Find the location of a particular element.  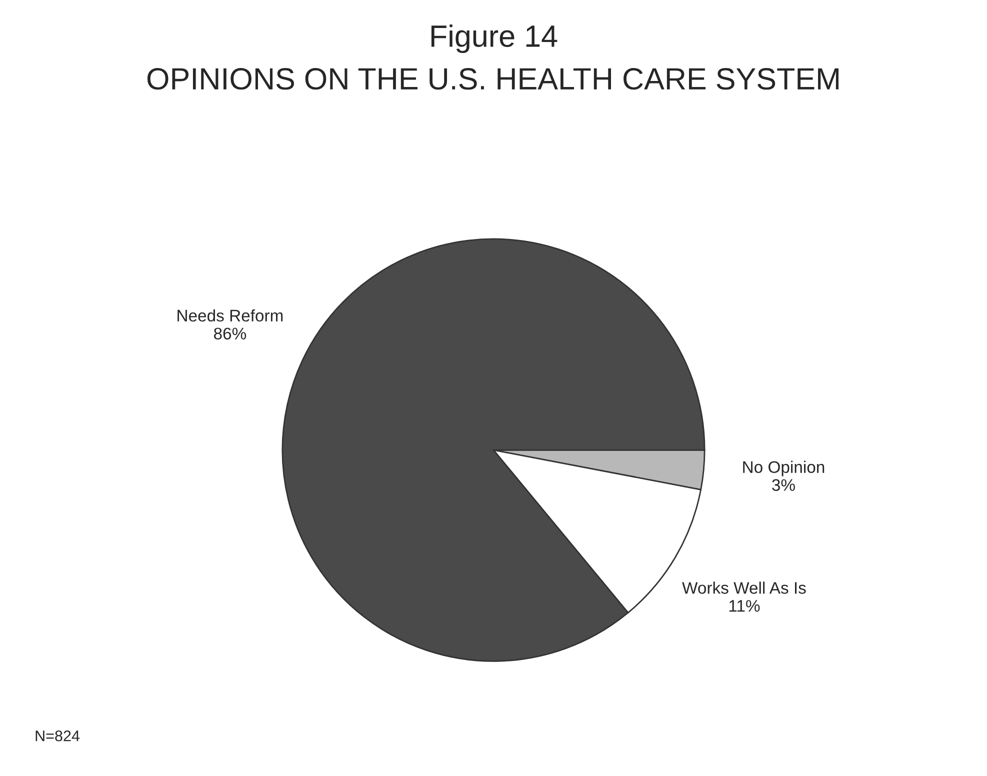

text: N=824 is located at coordinates (58, 736).